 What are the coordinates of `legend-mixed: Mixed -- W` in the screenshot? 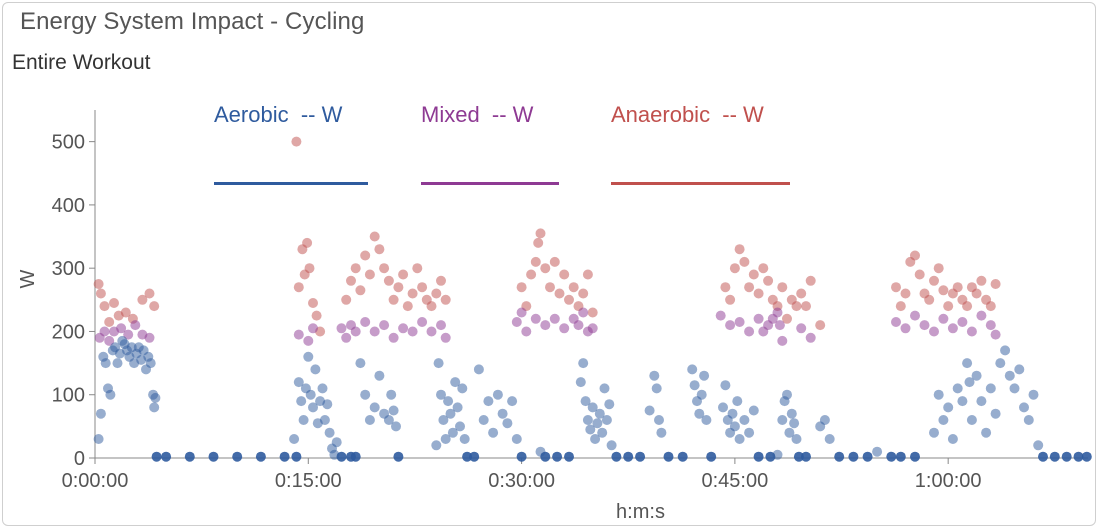 It's located at (490, 143).